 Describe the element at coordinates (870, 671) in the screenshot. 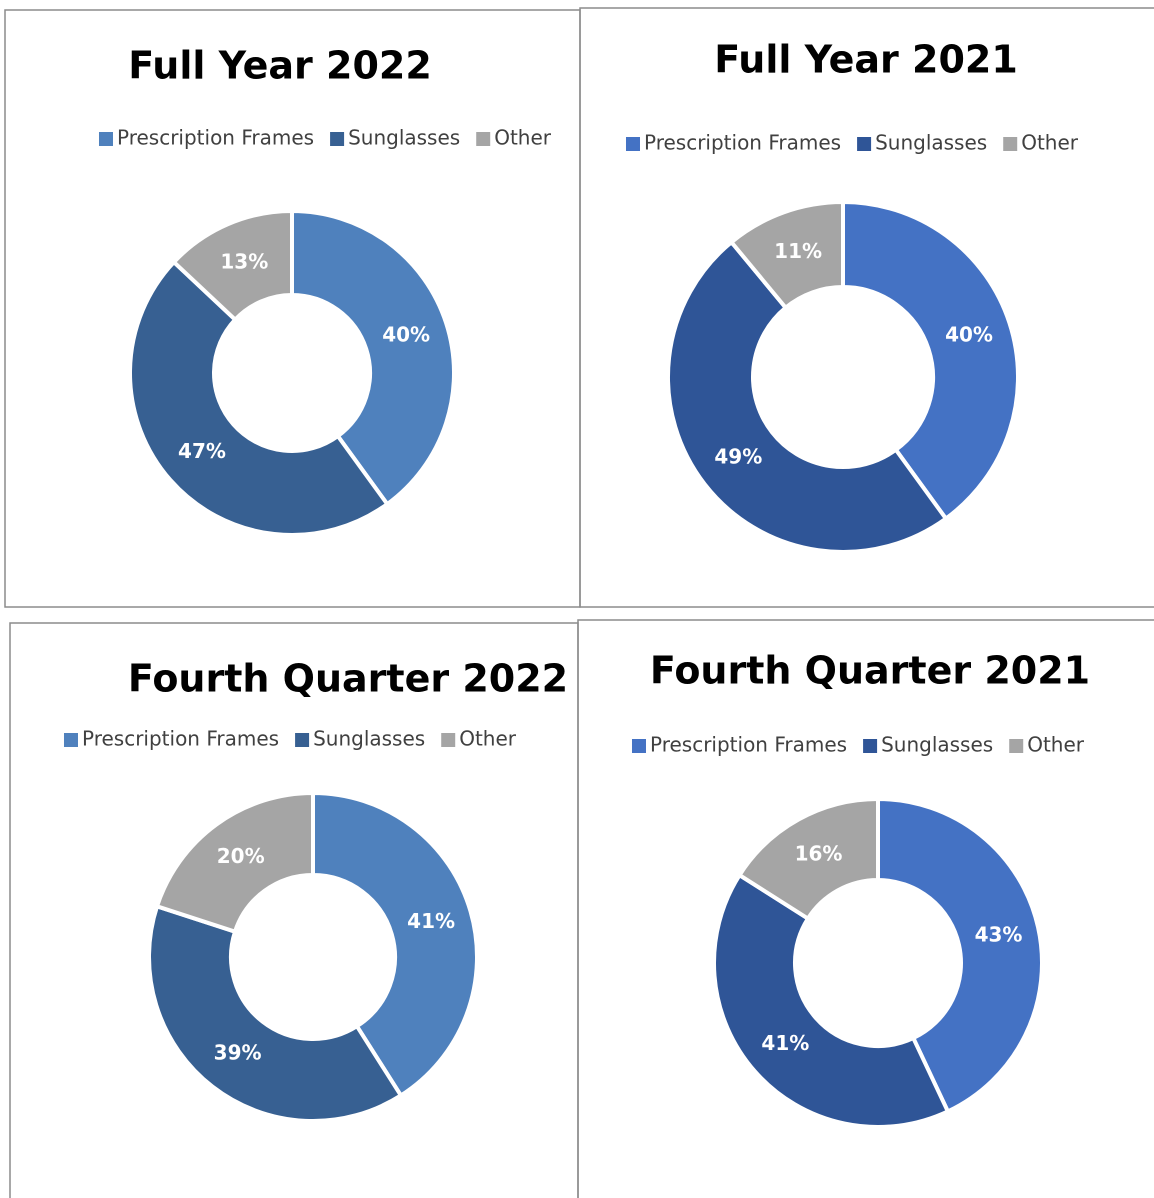

I see `chart-title: Fourth Quarter 2021` at that location.